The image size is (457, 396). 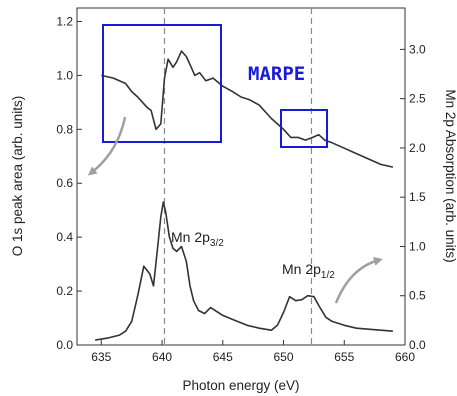 I want to click on arrow-right-axis, so click(x=358, y=280).